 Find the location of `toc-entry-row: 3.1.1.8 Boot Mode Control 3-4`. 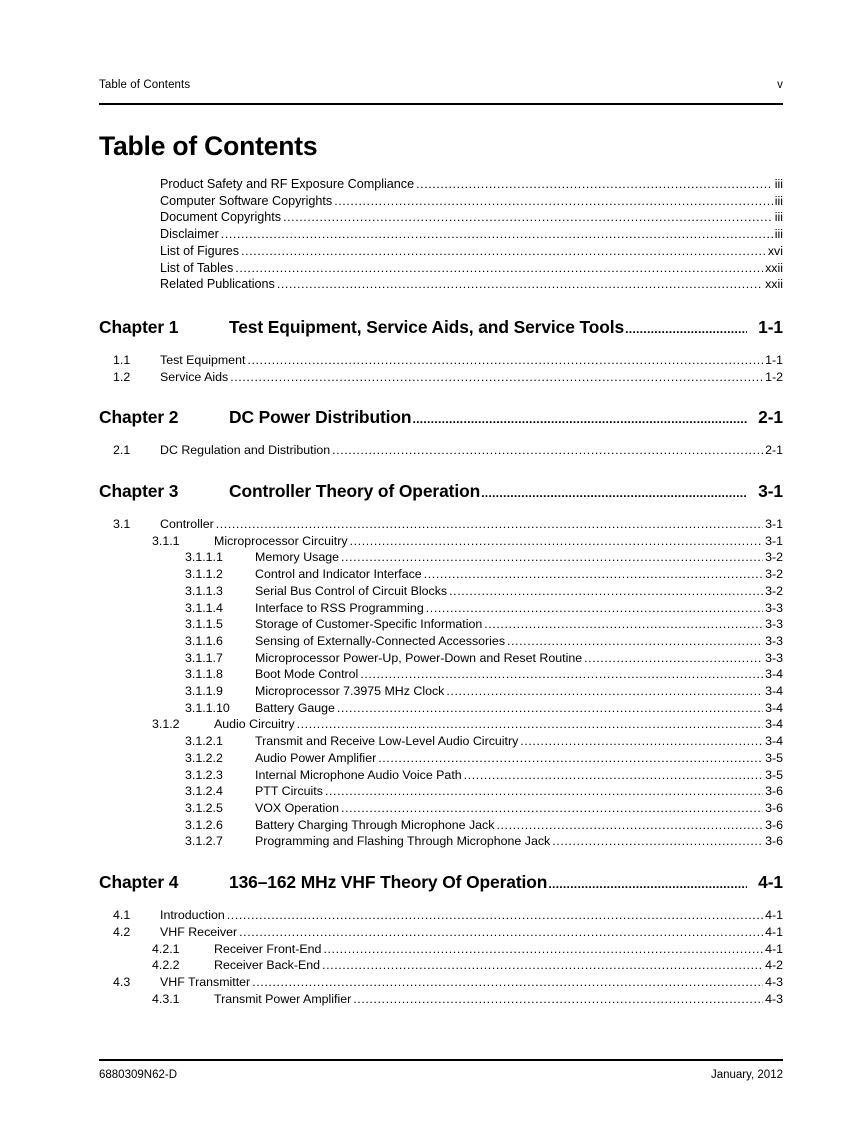

toc-entry-row: 3.1.1.8 Boot Mode Control 3-4 is located at coordinates (433, 674).